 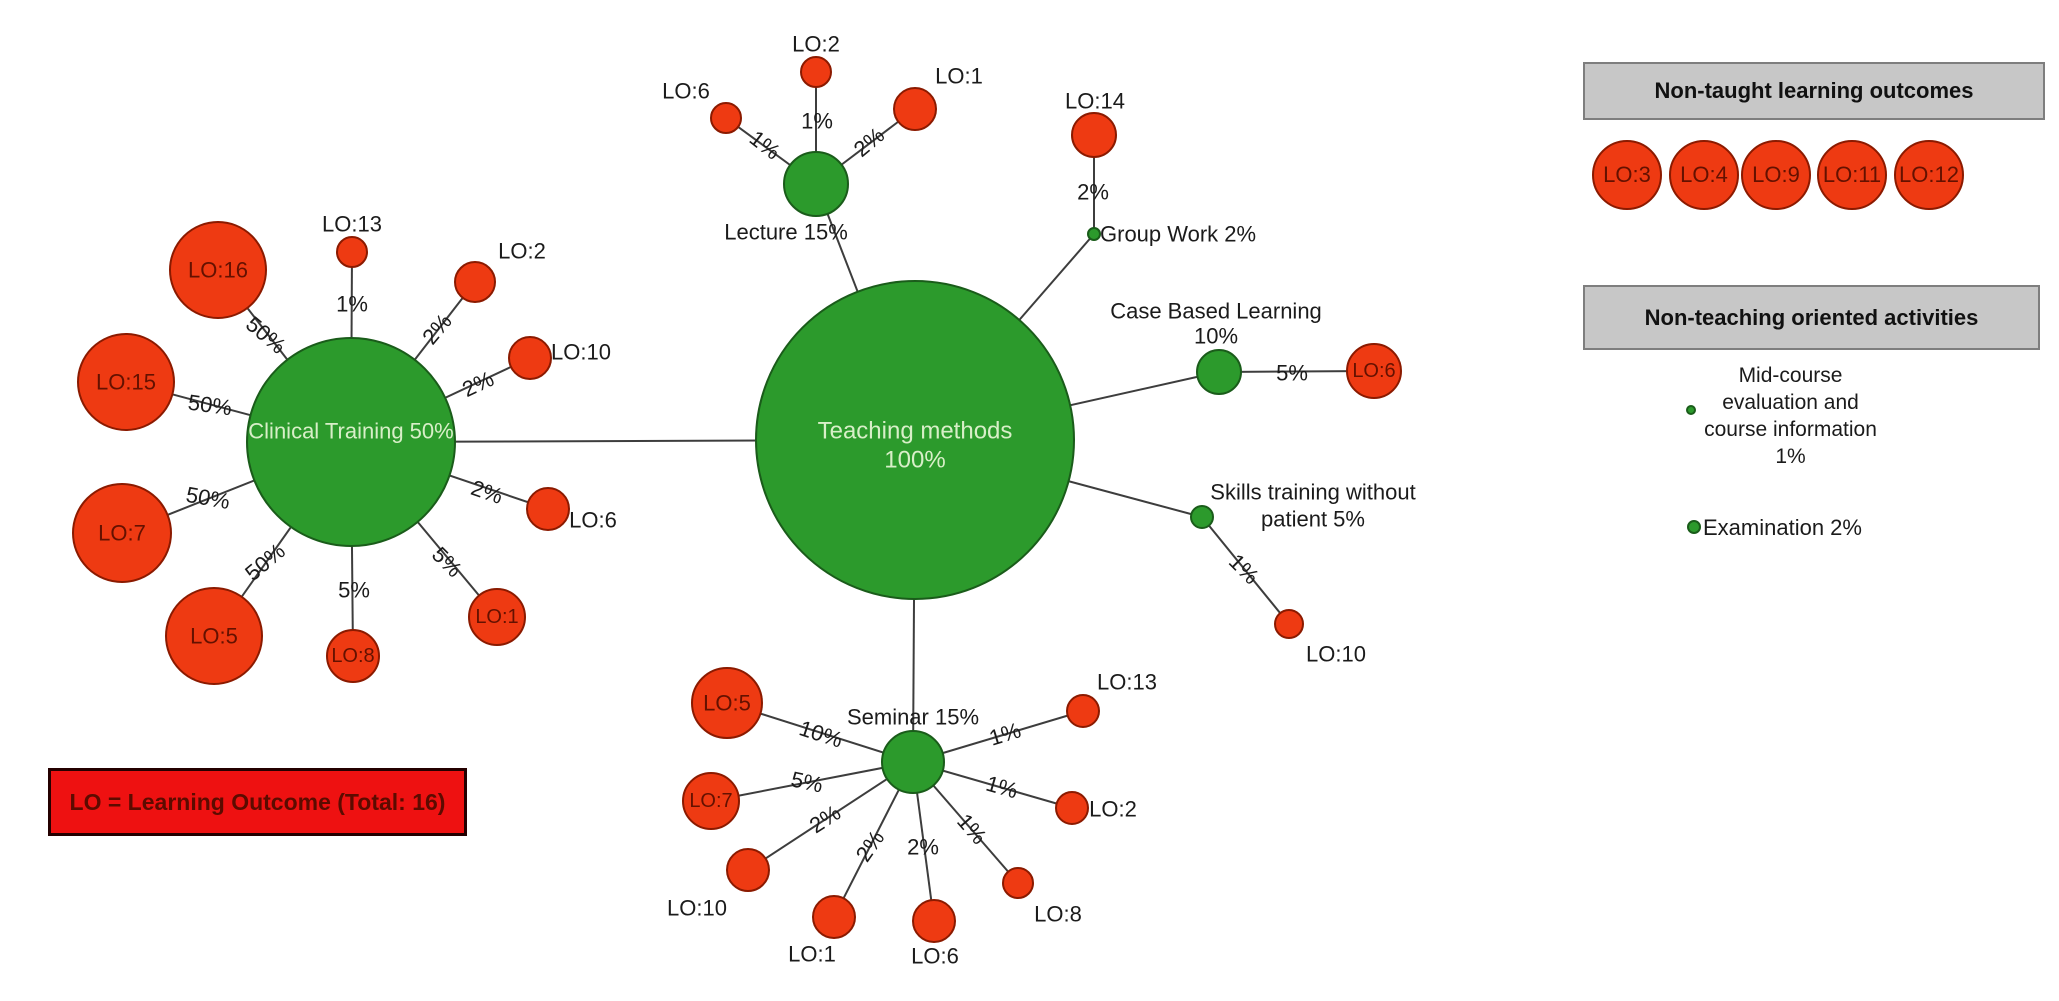 I want to click on mid-course-line: Mid-course, so click(x=1790, y=375).